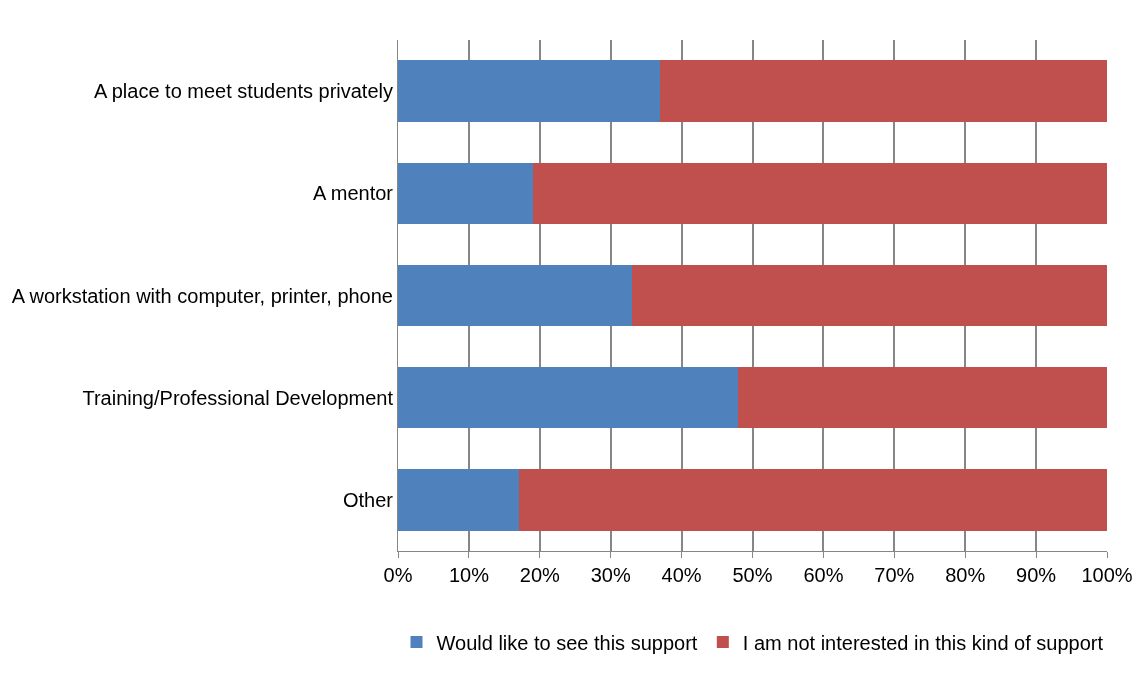 The width and height of the screenshot is (1147, 674). I want to click on legend-label: Would like to see this support, so click(567, 642).